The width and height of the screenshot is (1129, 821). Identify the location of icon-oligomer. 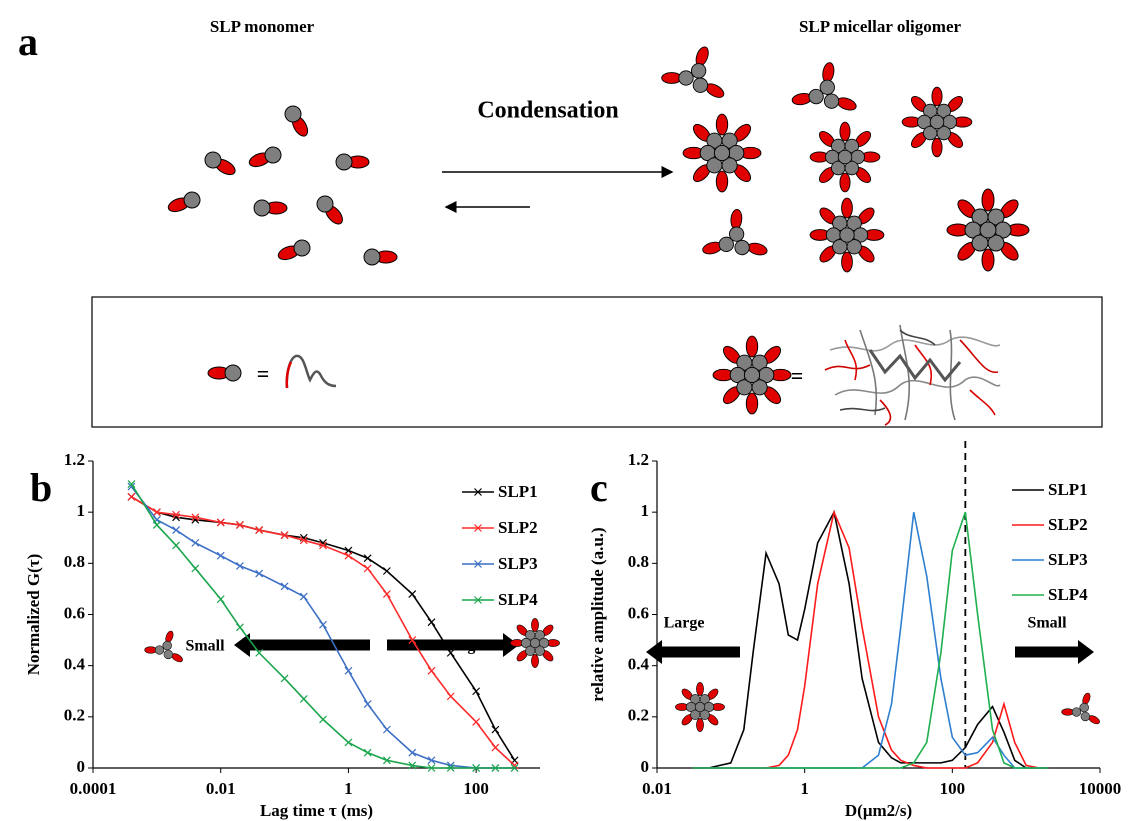
(700, 707).